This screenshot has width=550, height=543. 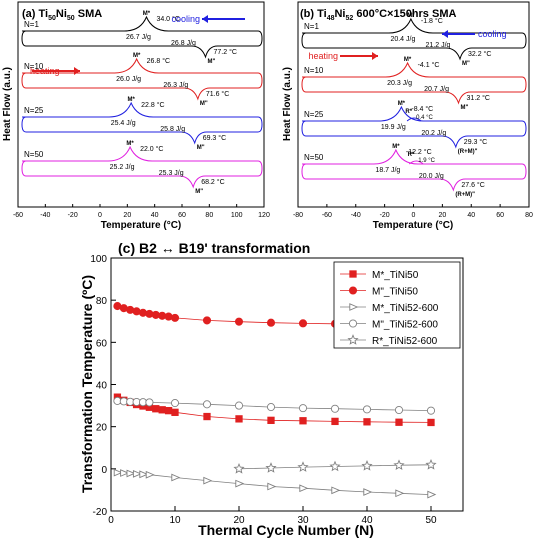 I want to click on y-tick-label: 0, so click(x=104, y=470).